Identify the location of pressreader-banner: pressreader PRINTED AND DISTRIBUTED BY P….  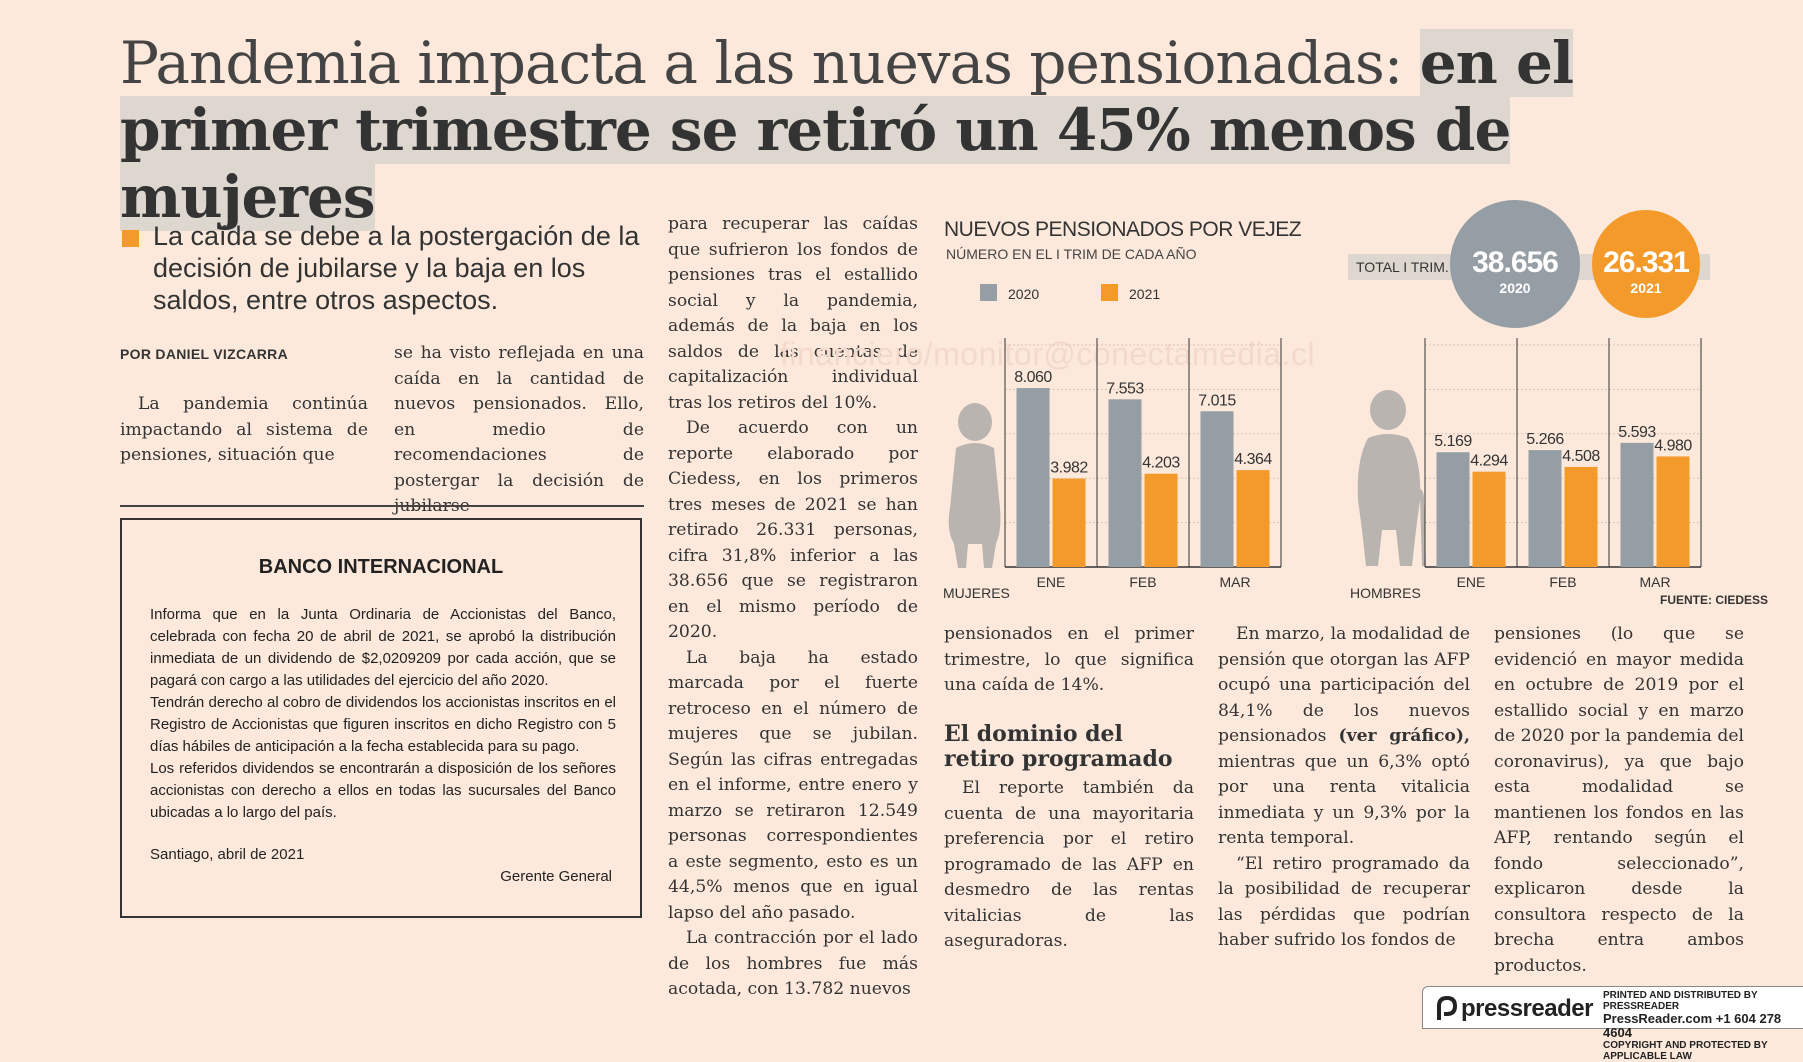
(1612, 1024).